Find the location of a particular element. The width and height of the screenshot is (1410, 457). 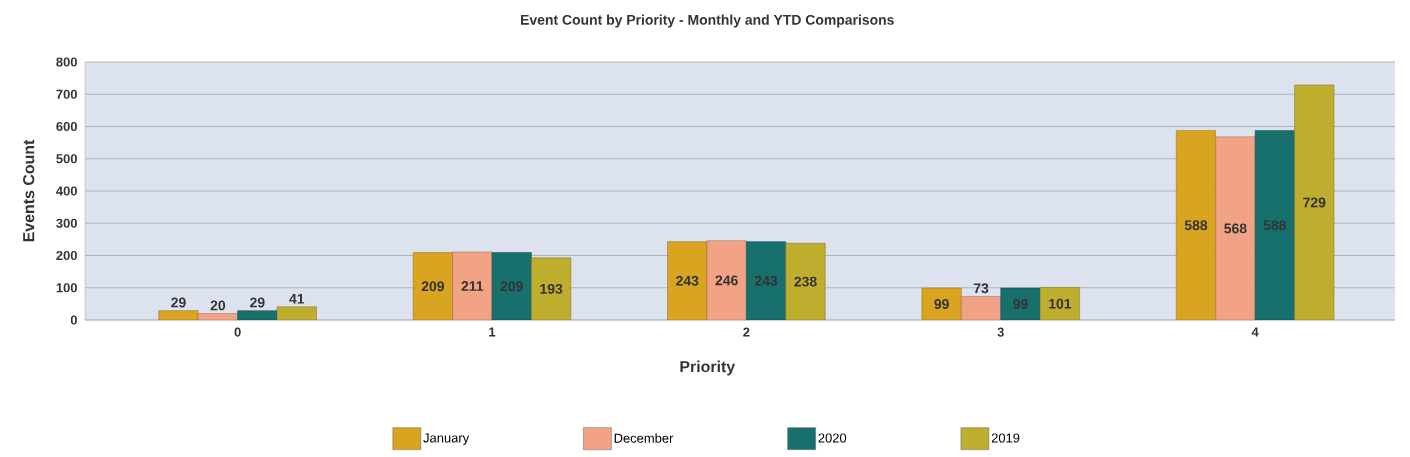

data-label: 238 is located at coordinates (805, 281).